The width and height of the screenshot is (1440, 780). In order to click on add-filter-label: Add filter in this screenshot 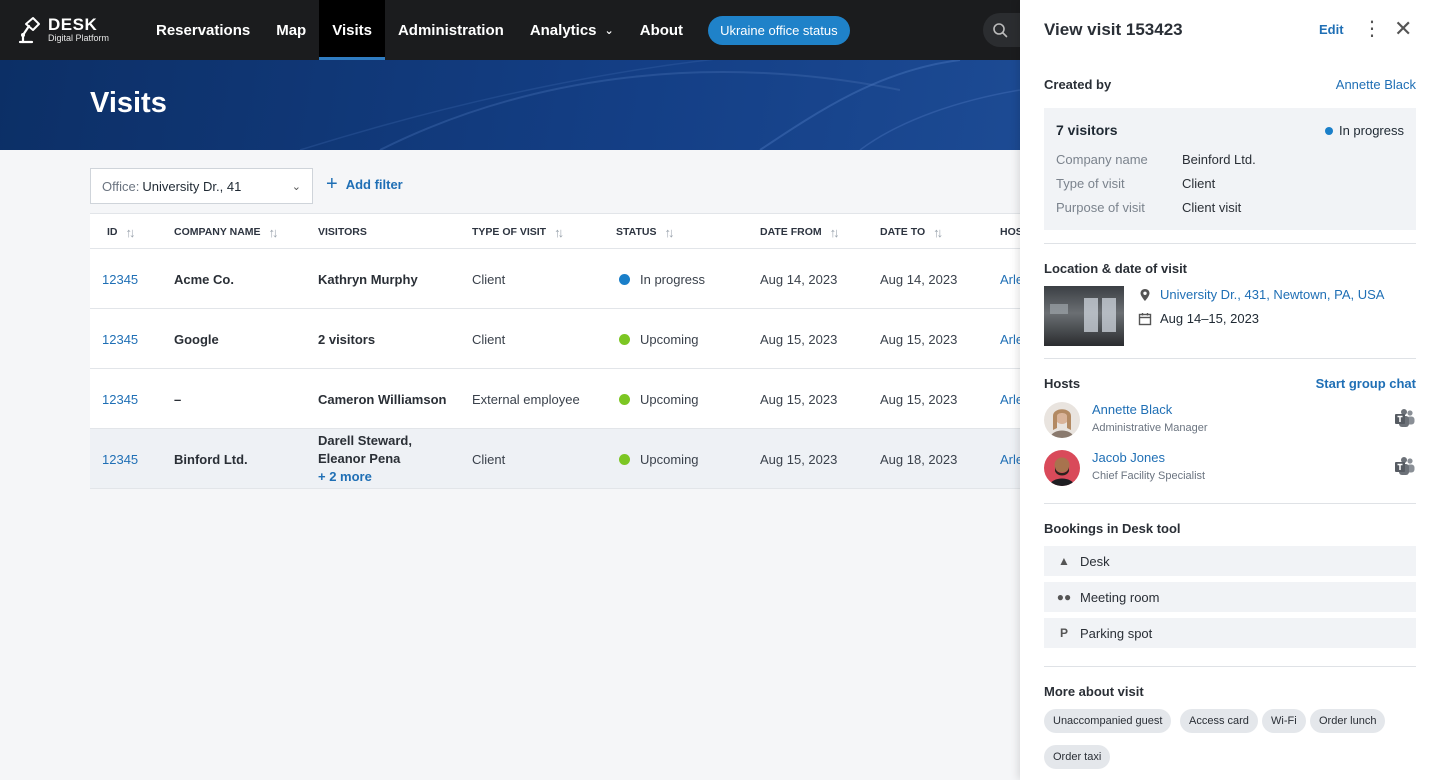, I will do `click(374, 184)`.